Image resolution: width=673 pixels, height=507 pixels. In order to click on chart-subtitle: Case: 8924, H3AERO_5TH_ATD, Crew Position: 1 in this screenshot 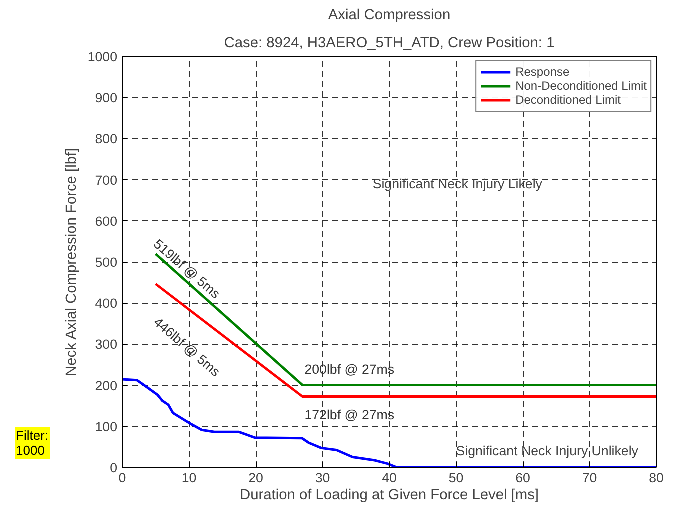, I will do `click(389, 44)`.